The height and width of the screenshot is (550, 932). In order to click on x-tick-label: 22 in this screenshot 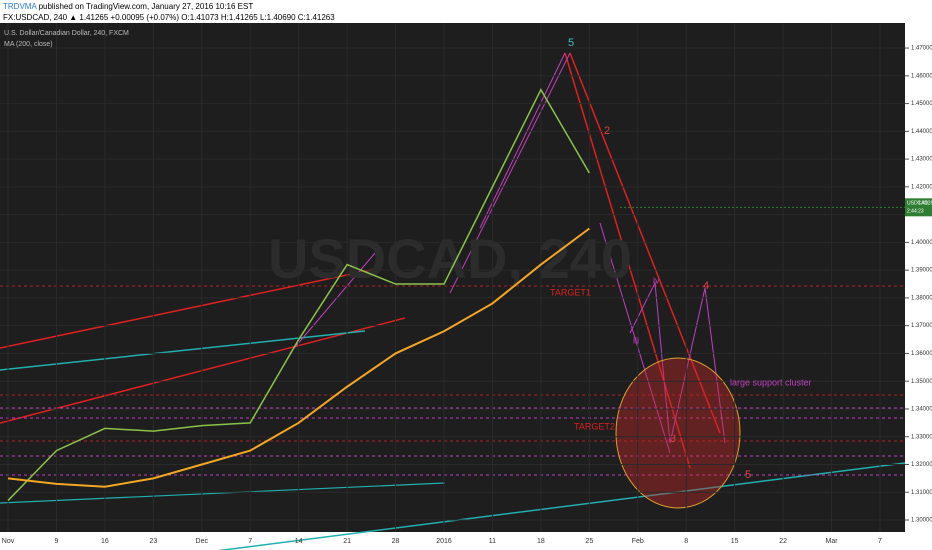, I will do `click(783, 541)`.